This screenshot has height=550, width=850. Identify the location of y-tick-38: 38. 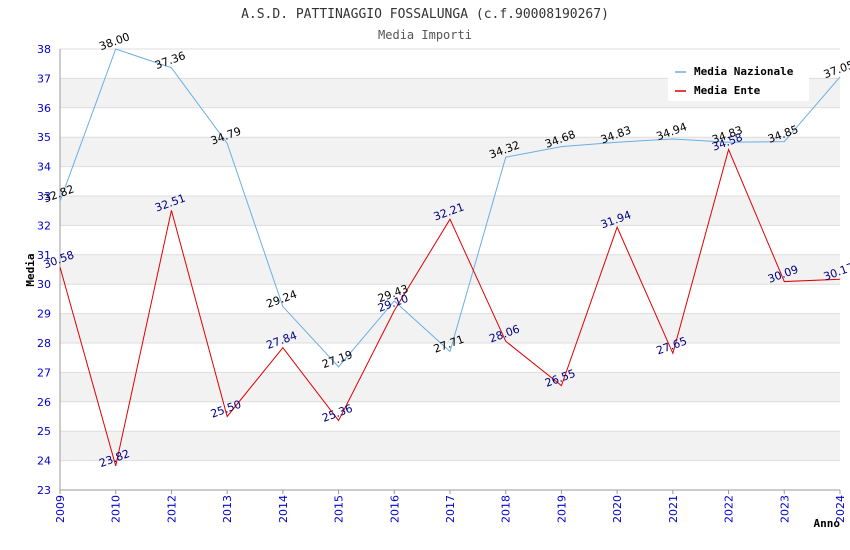
(44, 49).